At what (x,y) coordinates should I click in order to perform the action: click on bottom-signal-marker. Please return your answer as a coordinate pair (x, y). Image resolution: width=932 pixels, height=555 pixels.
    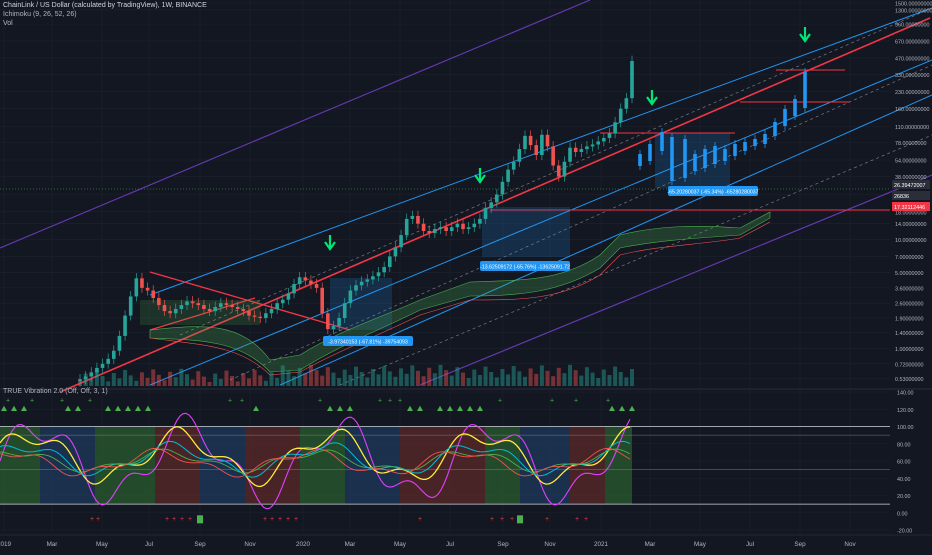
    Looking at the image, I should click on (520, 519).